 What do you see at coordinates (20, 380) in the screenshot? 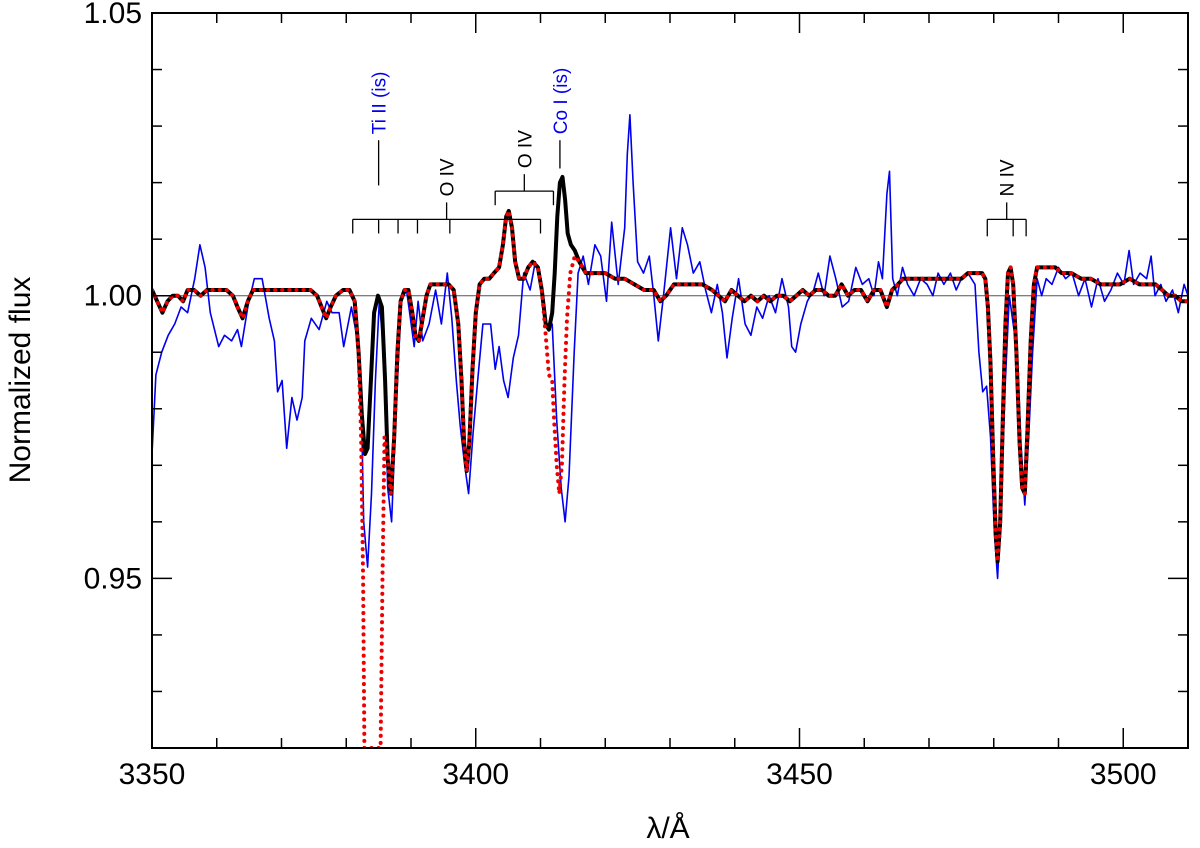
I see `y-axis-title: Normalized flux` at bounding box center [20, 380].